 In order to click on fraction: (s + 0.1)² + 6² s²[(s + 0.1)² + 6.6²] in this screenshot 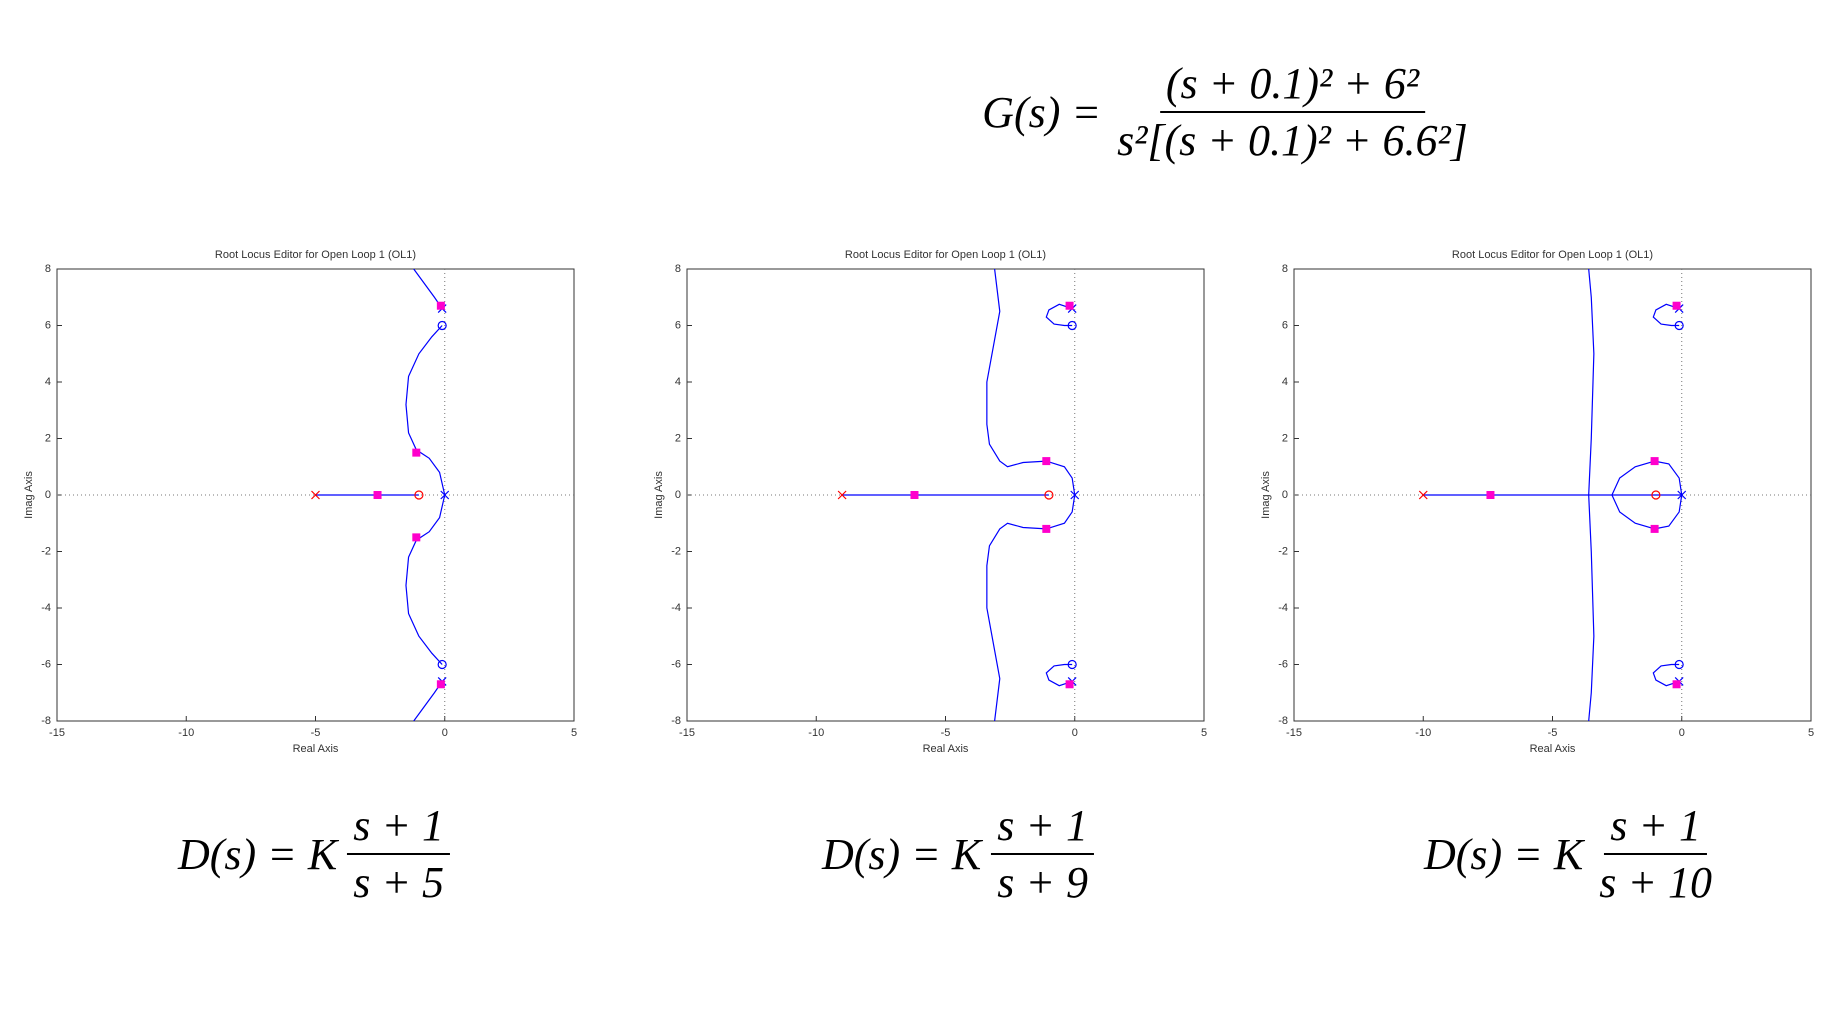, I will do `click(1292, 112)`.